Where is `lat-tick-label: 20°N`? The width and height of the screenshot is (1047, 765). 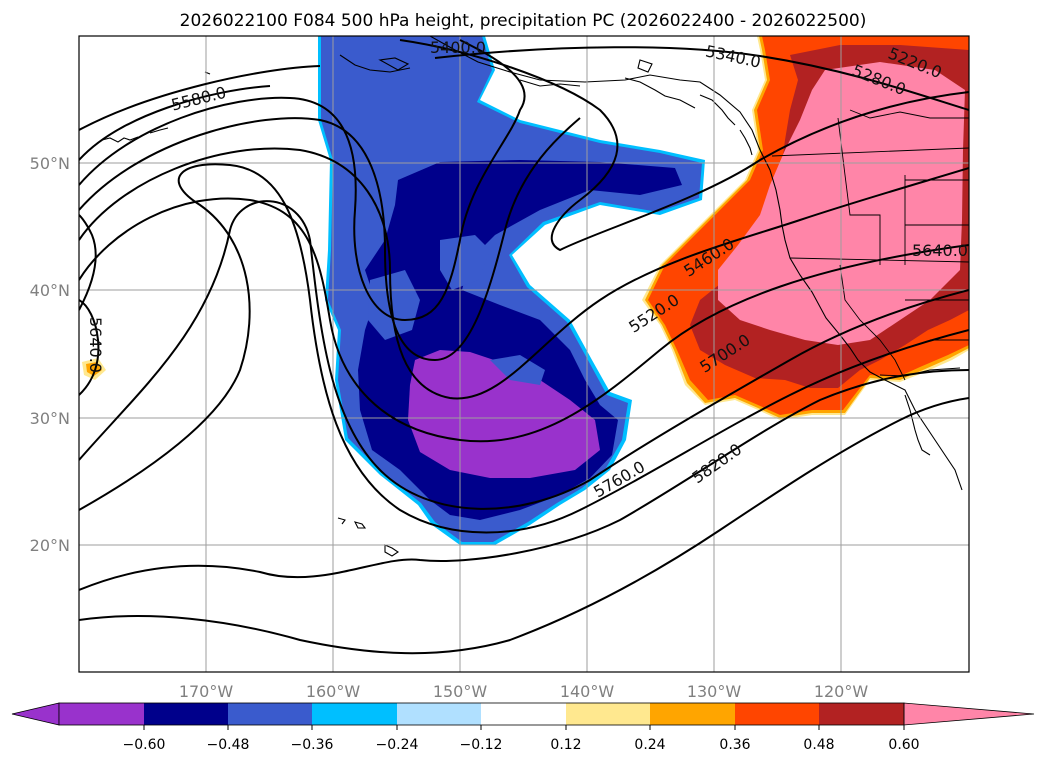 lat-tick-label: 20°N is located at coordinates (50, 545).